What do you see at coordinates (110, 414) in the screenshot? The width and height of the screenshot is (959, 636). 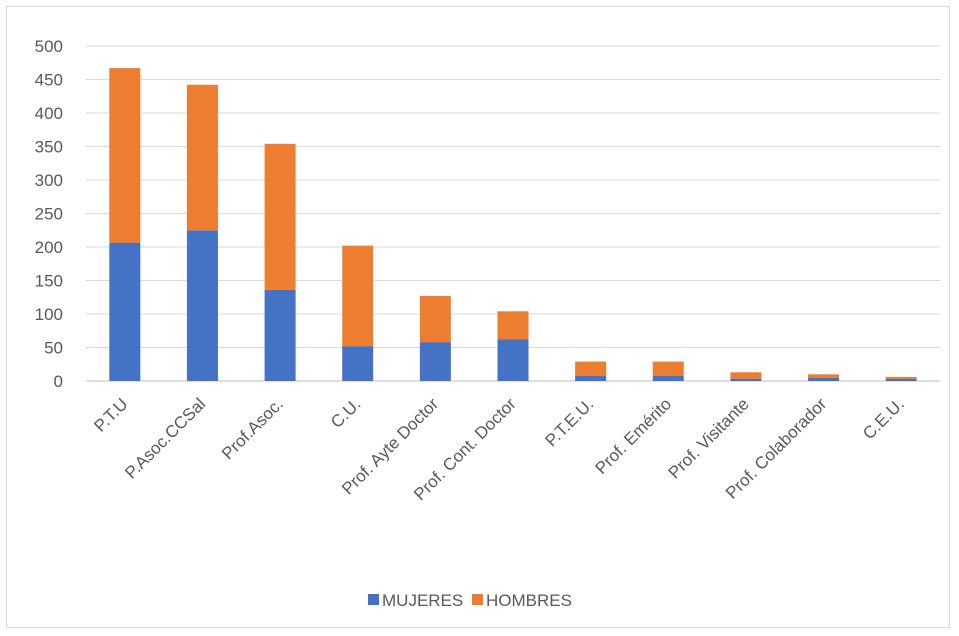 I see `x-category-label: P.T.U` at bounding box center [110, 414].